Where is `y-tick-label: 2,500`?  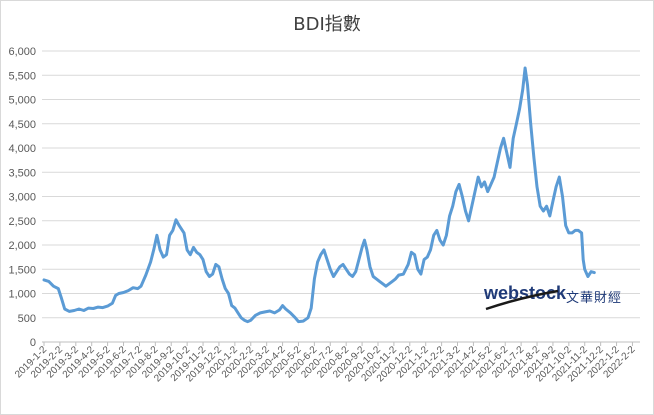 y-tick-label: 2,500 is located at coordinates (22, 222).